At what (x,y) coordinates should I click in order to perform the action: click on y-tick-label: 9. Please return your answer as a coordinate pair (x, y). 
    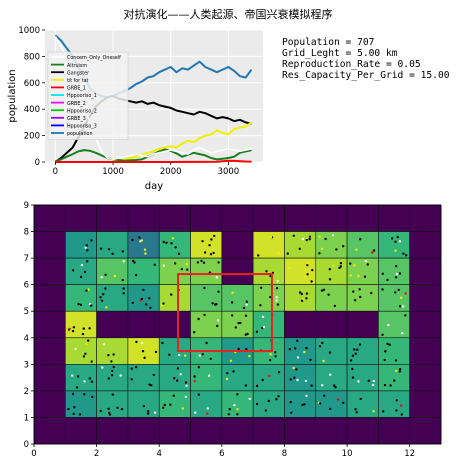
    Looking at the image, I should click on (26, 206).